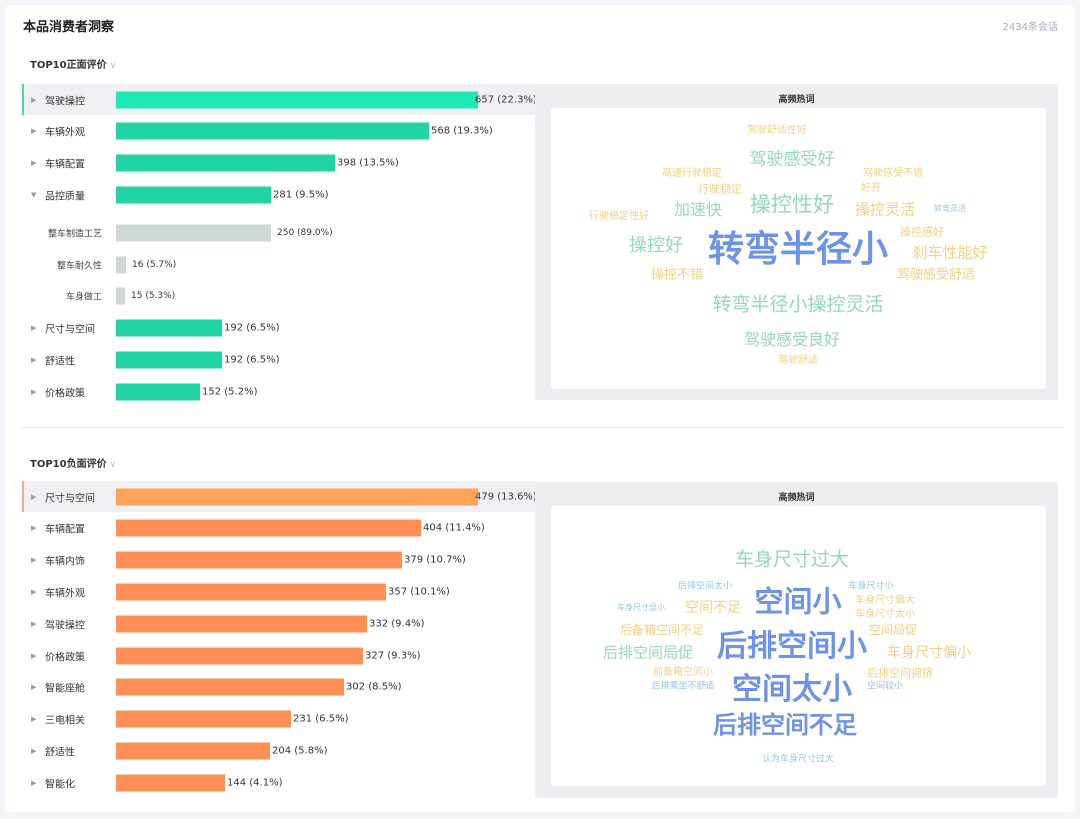 This screenshot has height=819, width=1080. I want to click on subtopic-row: 整车耐久性 16 (5.7%), so click(279, 264).